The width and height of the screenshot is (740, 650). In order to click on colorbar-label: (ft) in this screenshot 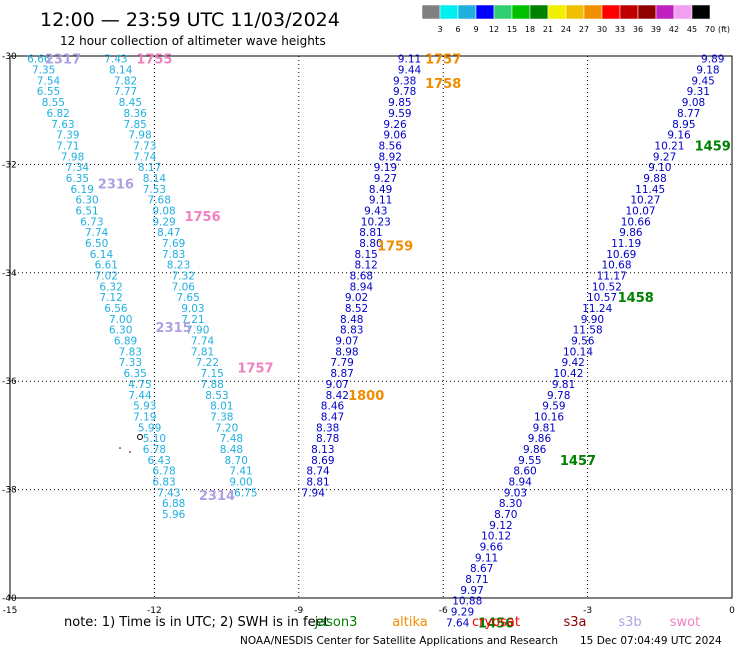, I will do `click(724, 29)`.